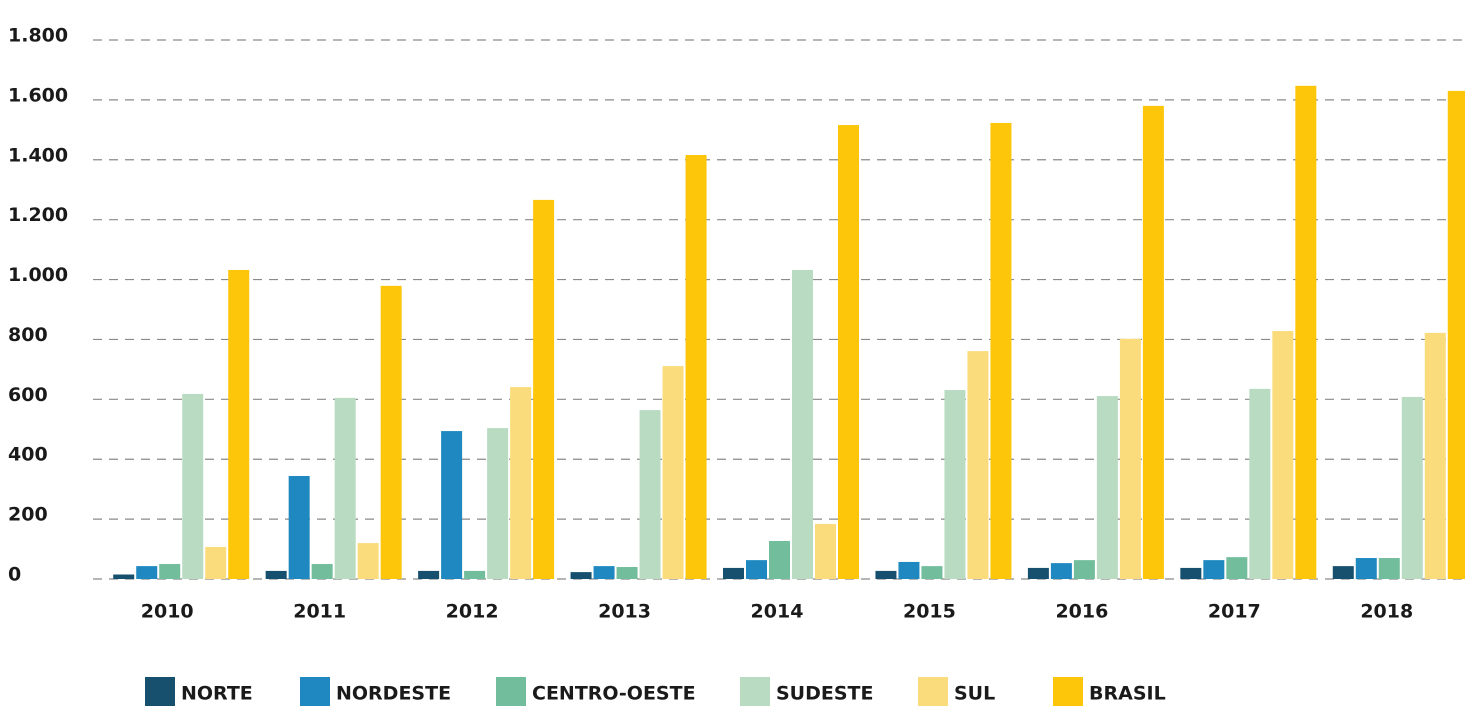 The width and height of the screenshot is (1465, 706). I want to click on y-tick-label: 1.600, so click(38, 95).